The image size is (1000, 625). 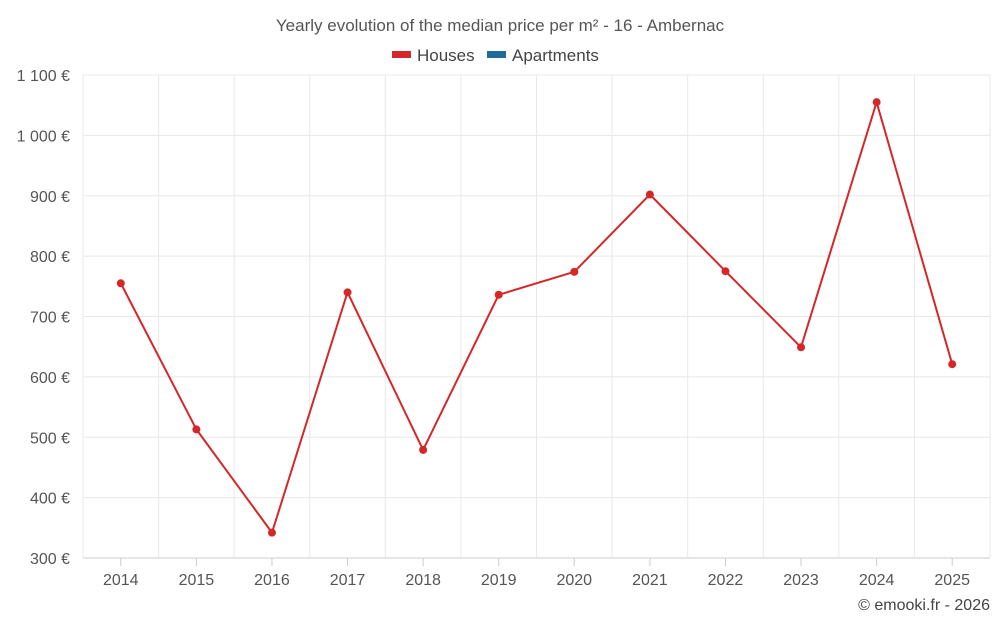 I want to click on legend: Houses Apartments, so click(x=495, y=55).